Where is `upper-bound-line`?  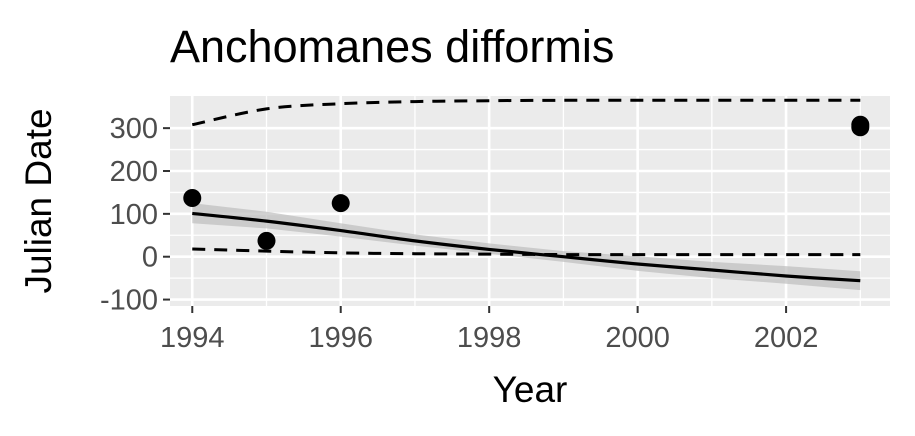 upper-bound-line is located at coordinates (526, 112).